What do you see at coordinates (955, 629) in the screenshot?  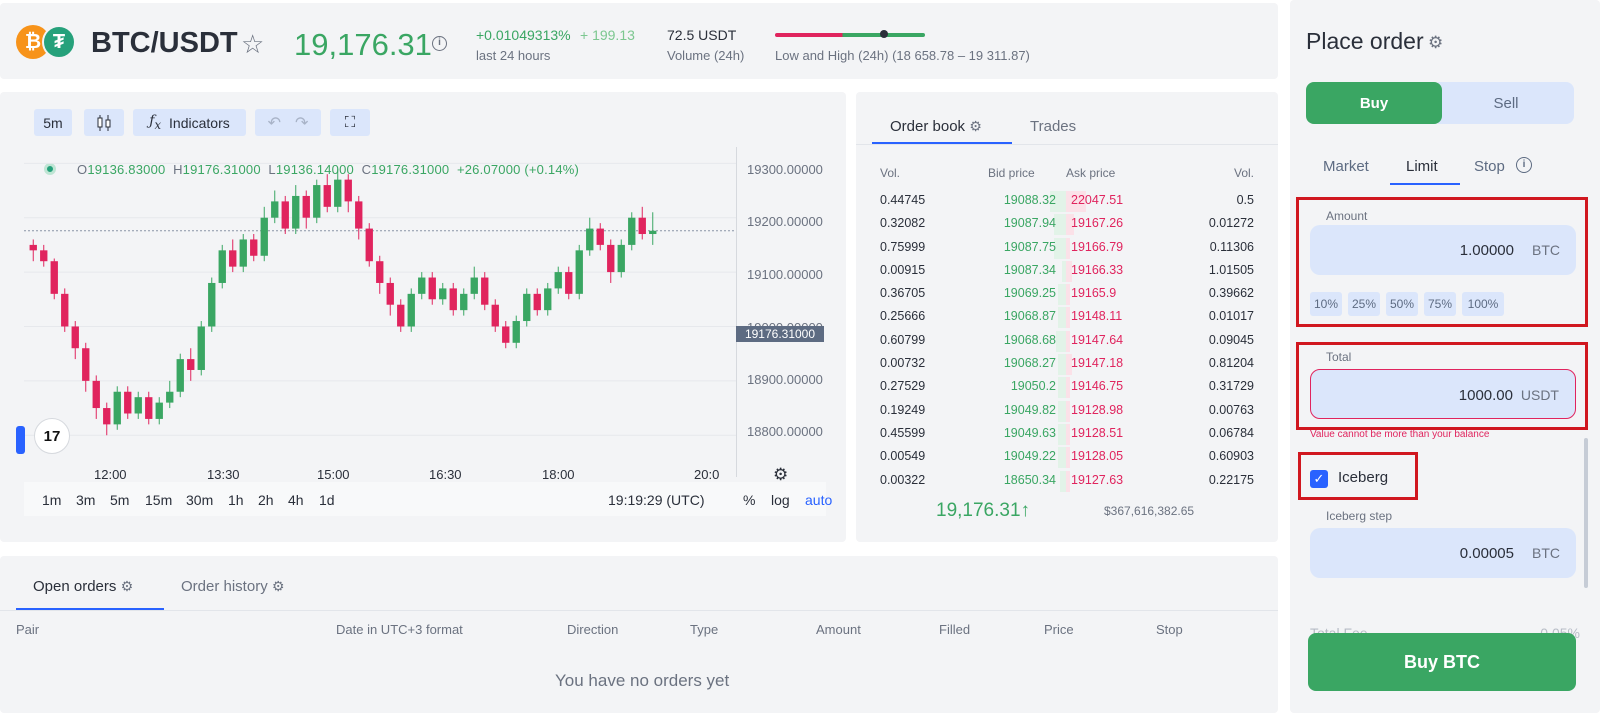 I see `col-filled: Filled` at bounding box center [955, 629].